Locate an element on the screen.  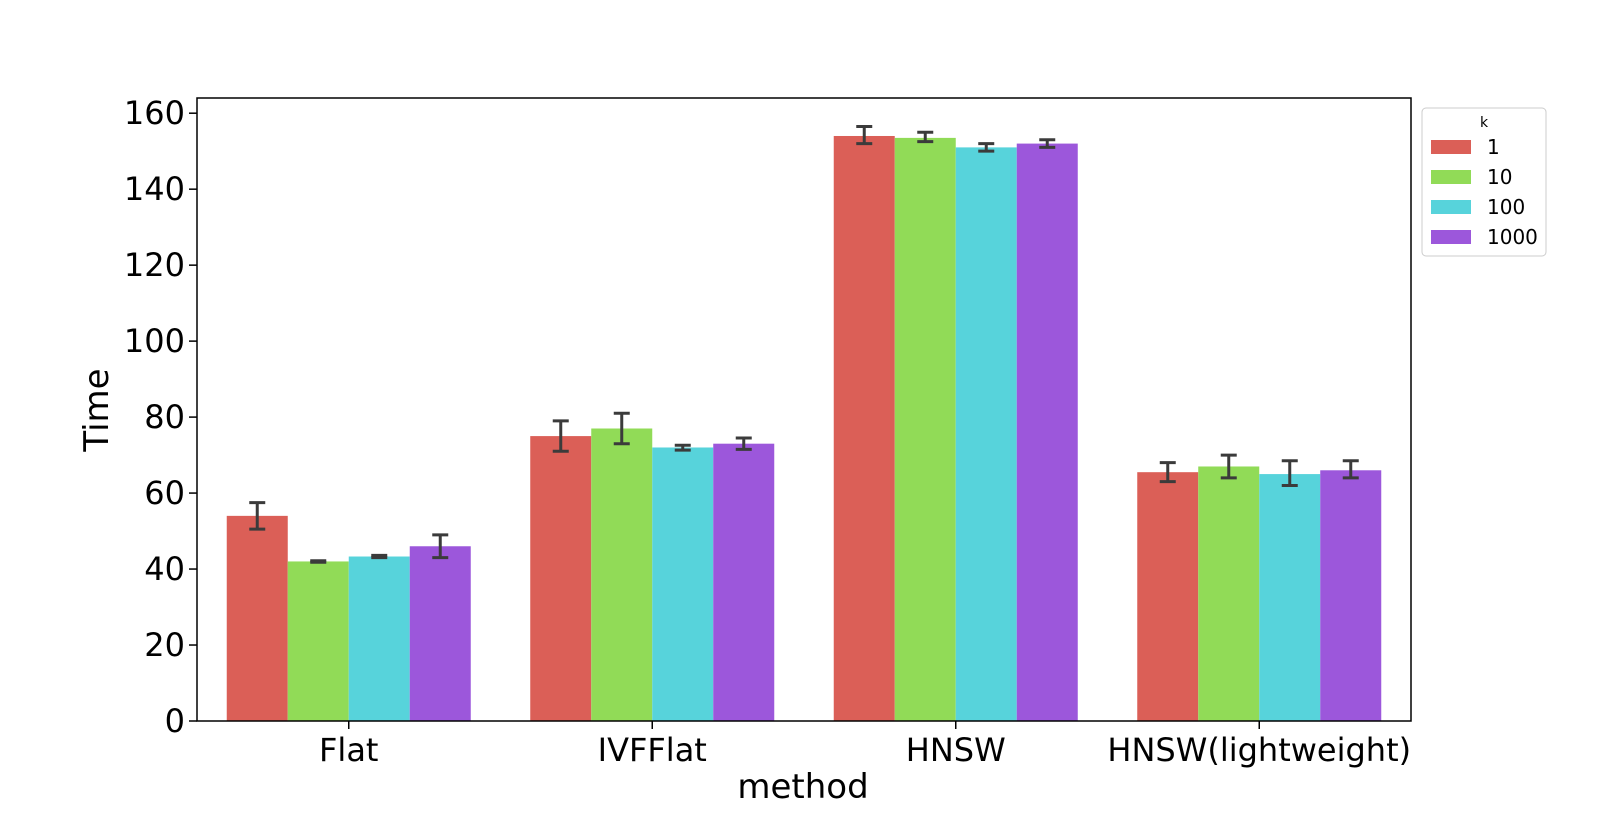
bar-IVFFlat-k100 is located at coordinates (683, 584).